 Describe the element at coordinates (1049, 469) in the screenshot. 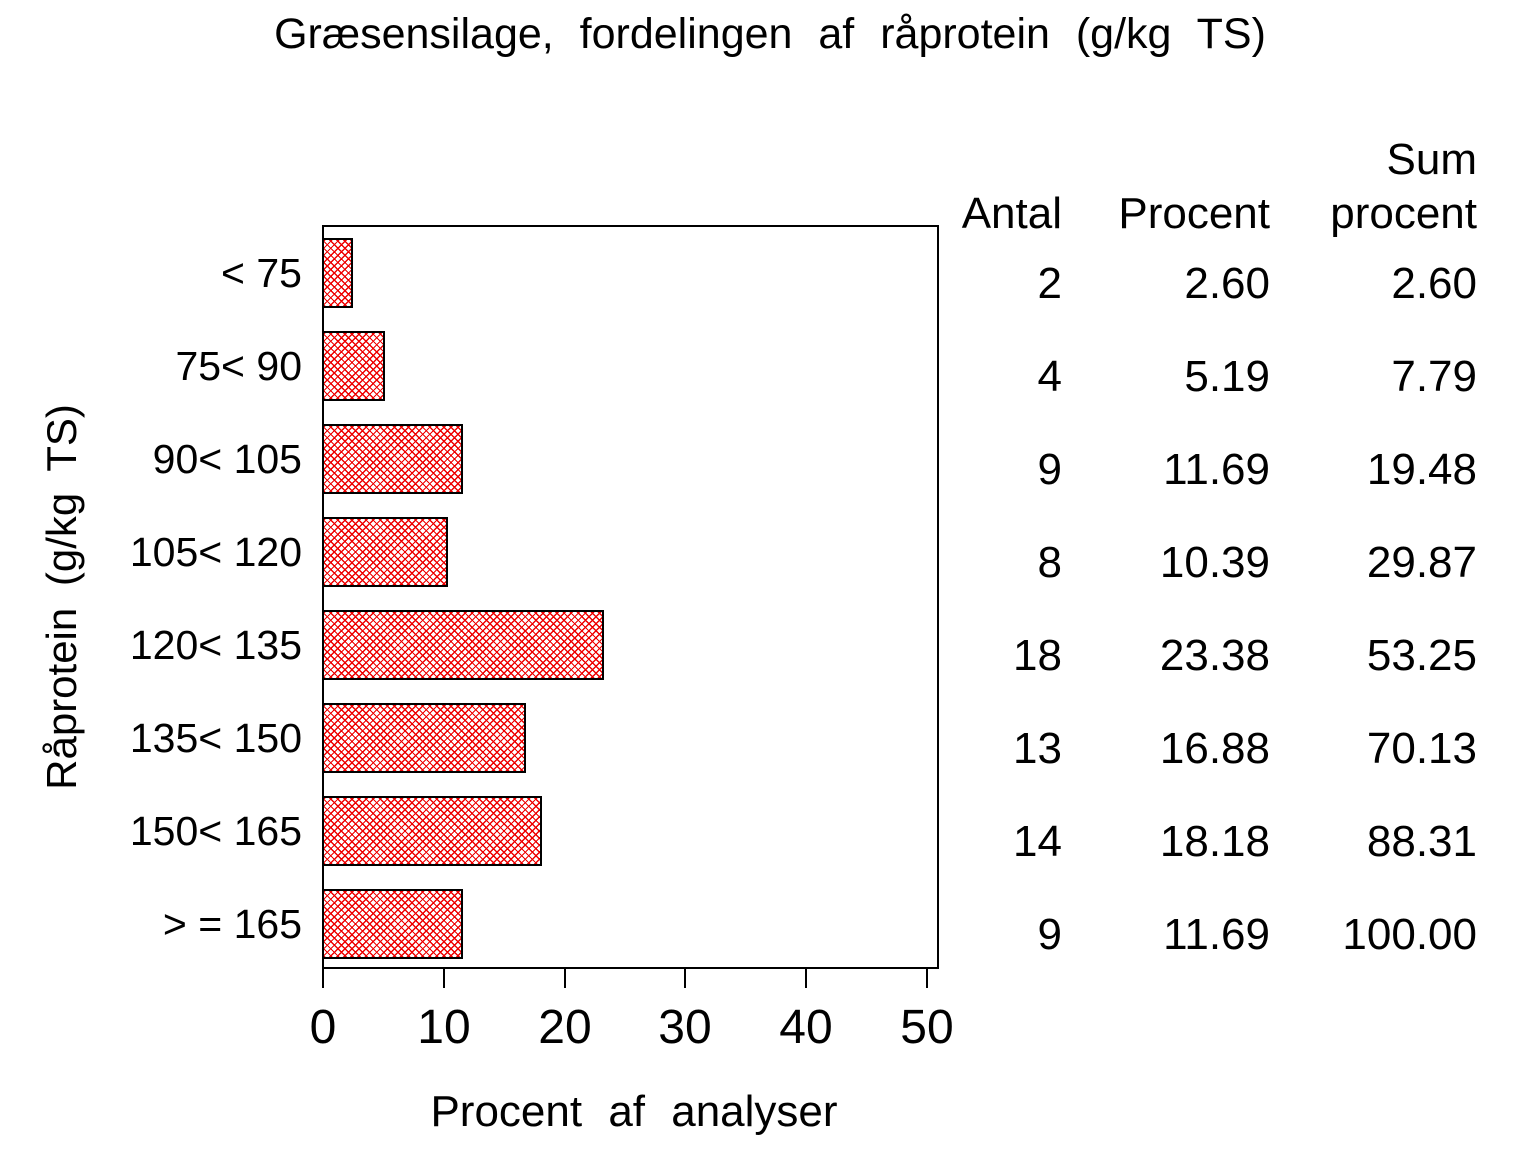

I see `table-cell-antal-row3: 9` at that location.